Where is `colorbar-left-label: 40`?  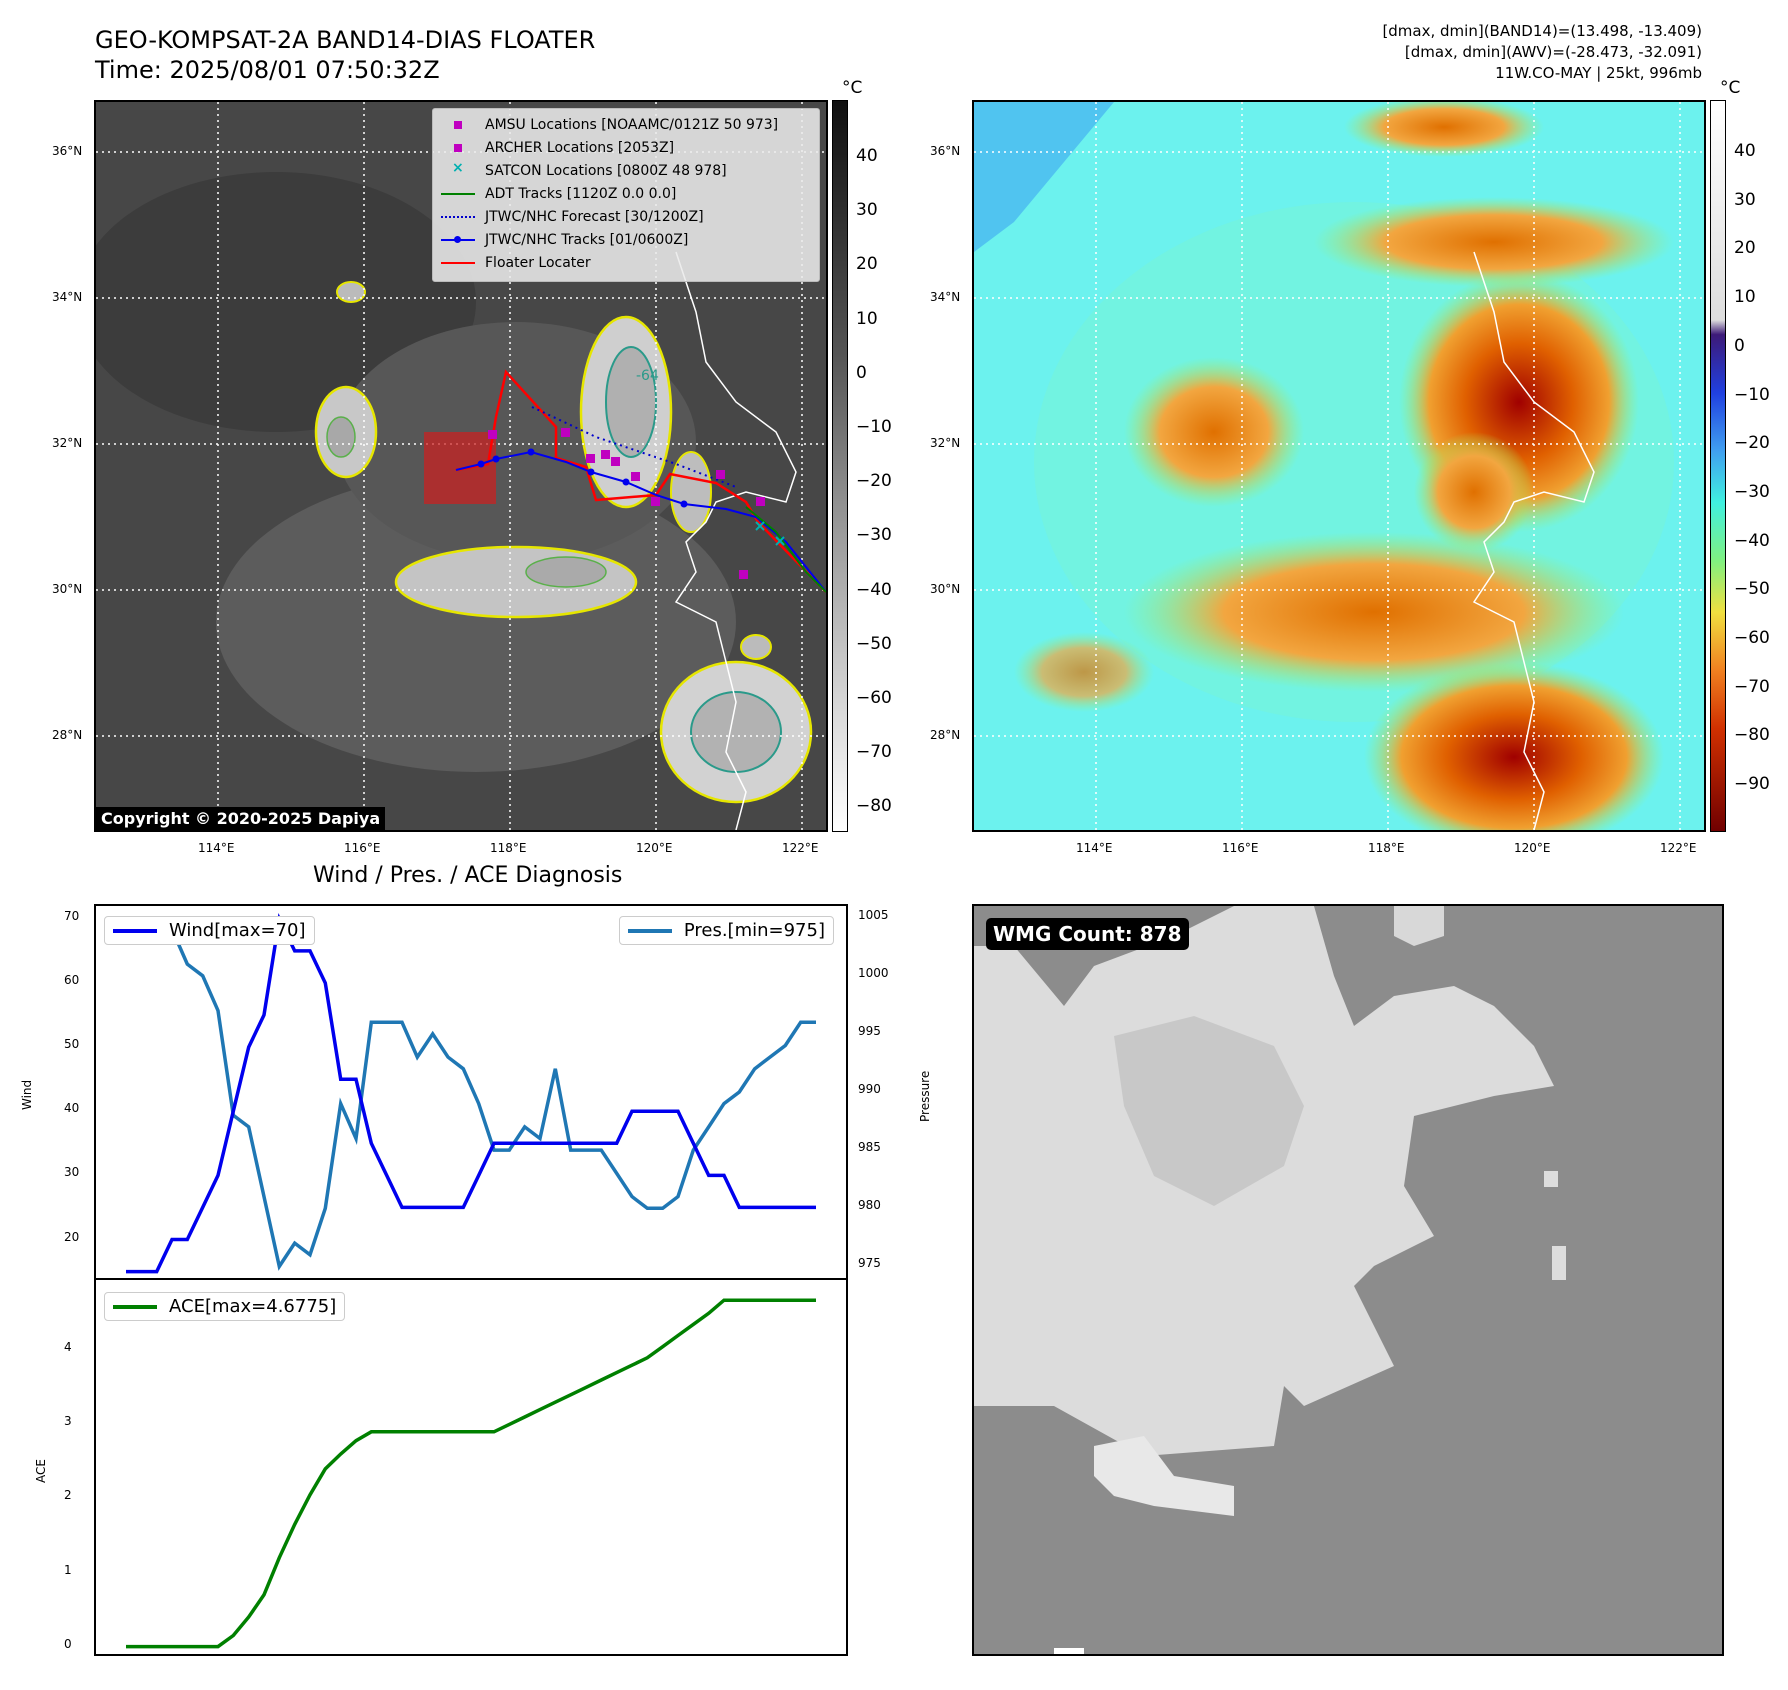
colorbar-left-label: 40 is located at coordinates (867, 156).